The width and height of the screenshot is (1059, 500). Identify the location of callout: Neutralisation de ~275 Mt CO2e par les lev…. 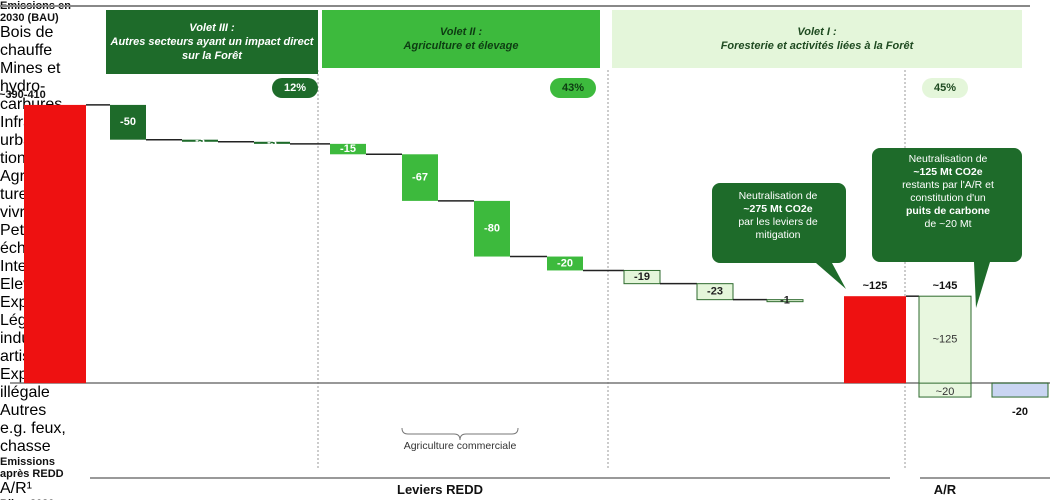
(778, 216).